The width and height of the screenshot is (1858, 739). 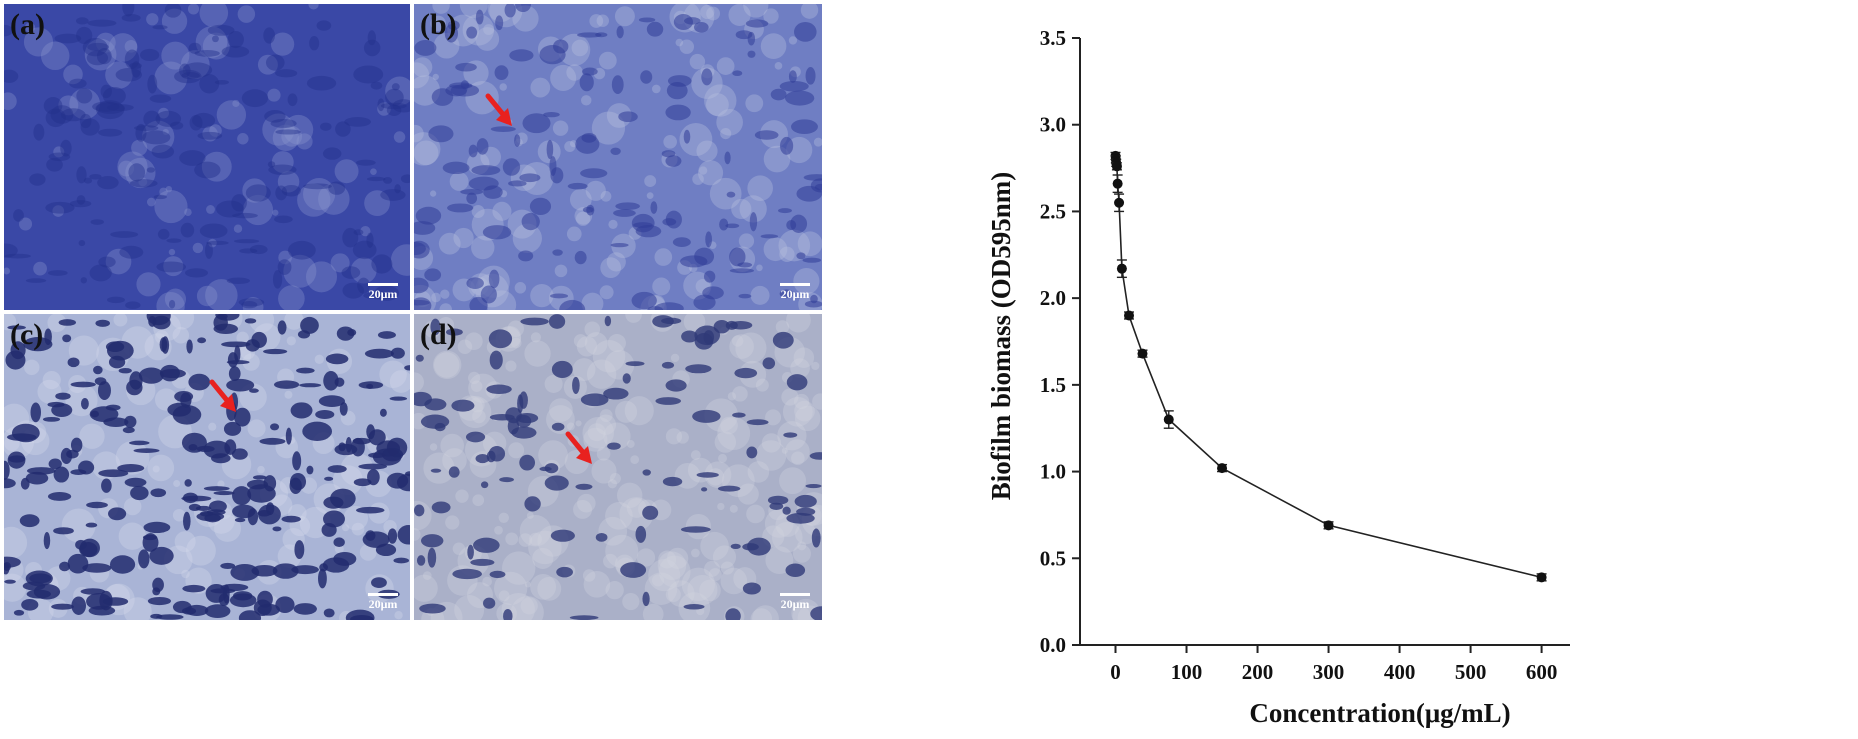 What do you see at coordinates (1053, 38) in the screenshot?
I see `y-tick-label: 3.5` at bounding box center [1053, 38].